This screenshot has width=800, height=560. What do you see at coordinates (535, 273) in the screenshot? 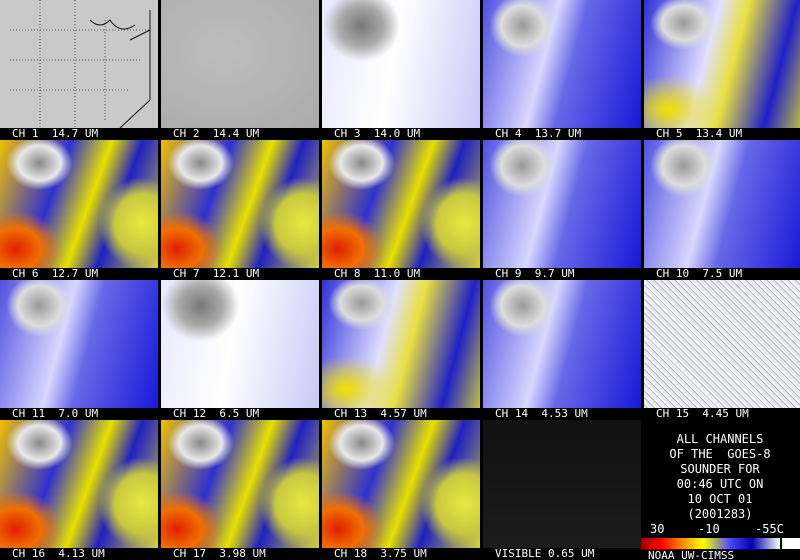
I see `channel-label: CH 9 9.7 UM` at bounding box center [535, 273].